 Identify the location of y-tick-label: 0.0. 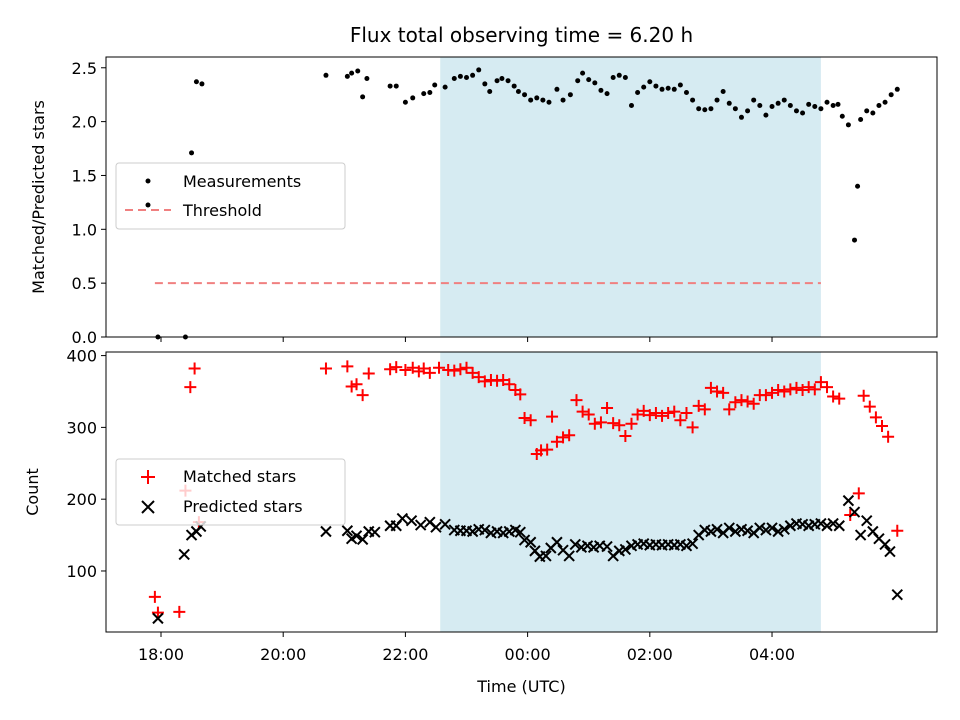
(84, 337).